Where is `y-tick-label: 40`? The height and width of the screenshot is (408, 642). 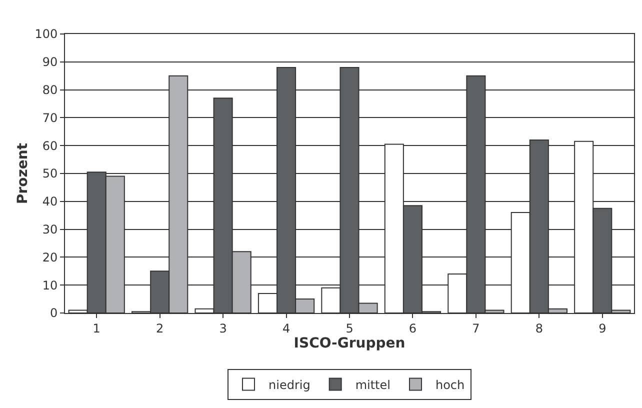
y-tick-label: 40 is located at coordinates (50, 201).